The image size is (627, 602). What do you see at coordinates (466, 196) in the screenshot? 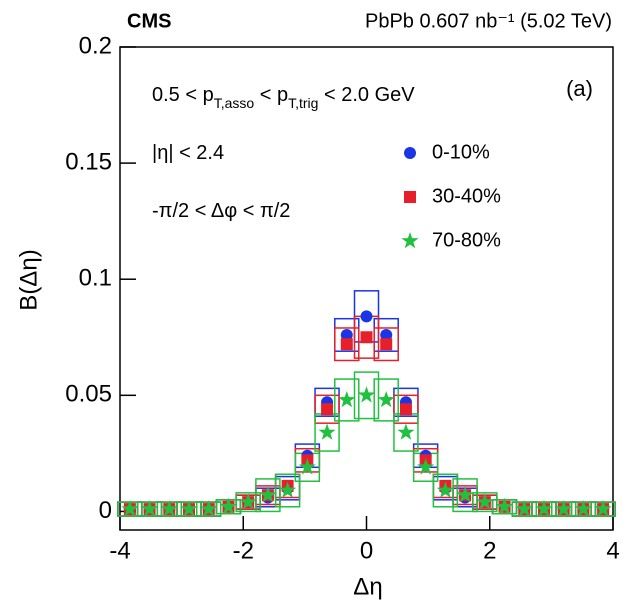
I see `legend-label: 30-40%` at bounding box center [466, 196].